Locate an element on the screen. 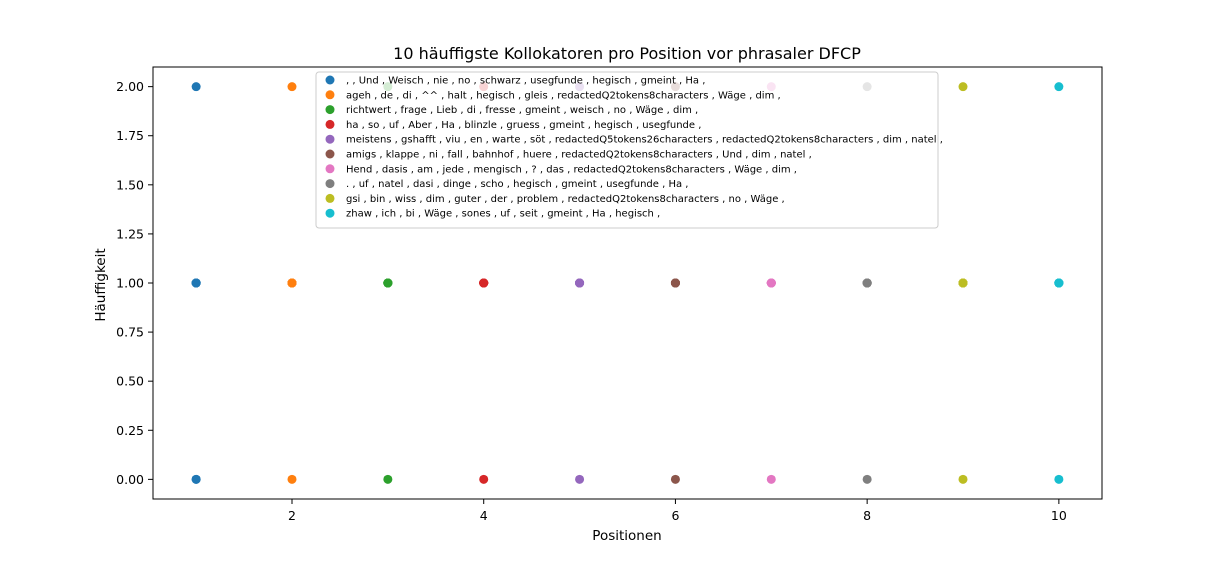 The height and width of the screenshot is (566, 1224). x-tick-label: 6 is located at coordinates (675, 515).